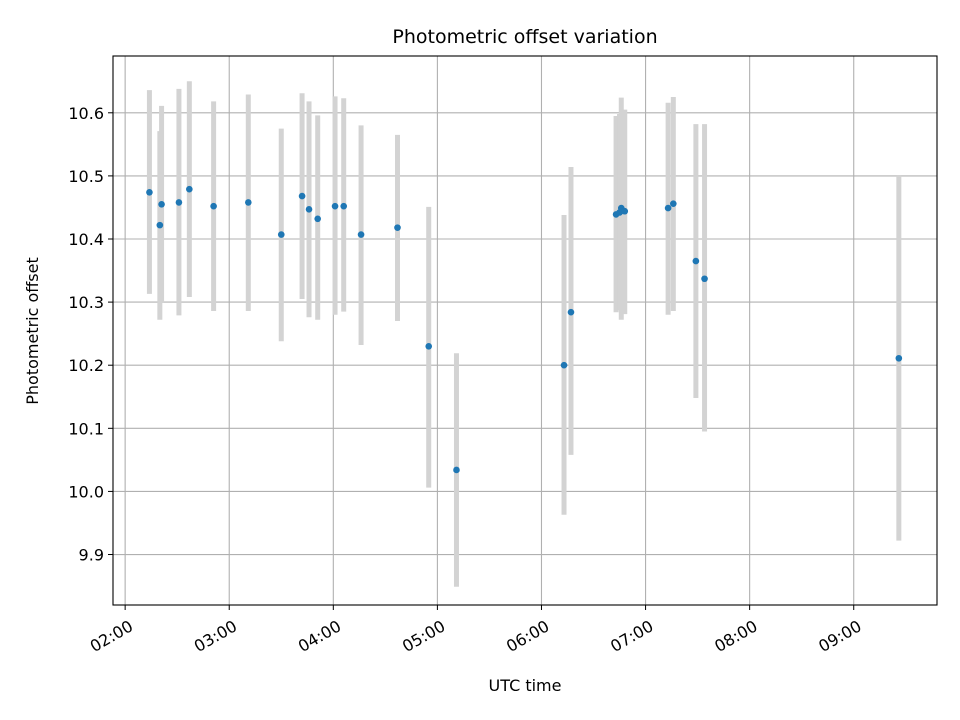  Describe the element at coordinates (525, 685) in the screenshot. I see `x-axis-label: UTC time` at that location.